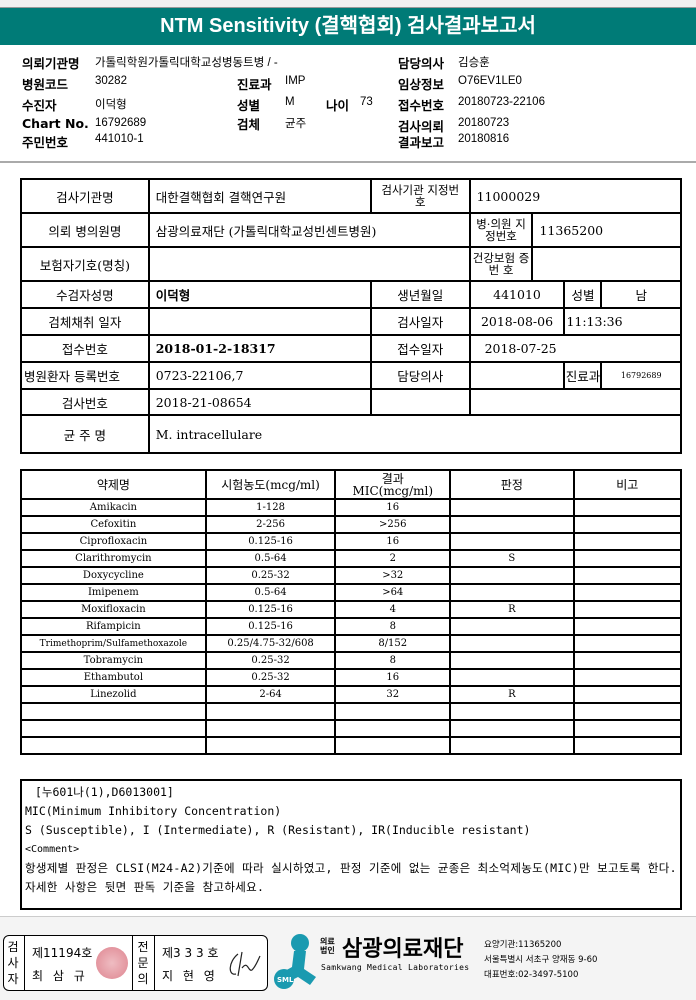 The height and width of the screenshot is (1000, 696). Describe the element at coordinates (259, 375) in the screenshot. I see `reg: 0723-22106,7` at that location.